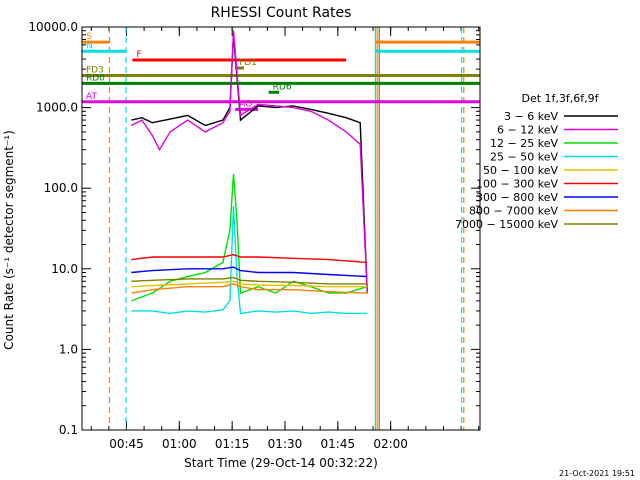 The height and width of the screenshot is (480, 640). I want to click on y-tick-label: 1000.0, so click(57, 108).